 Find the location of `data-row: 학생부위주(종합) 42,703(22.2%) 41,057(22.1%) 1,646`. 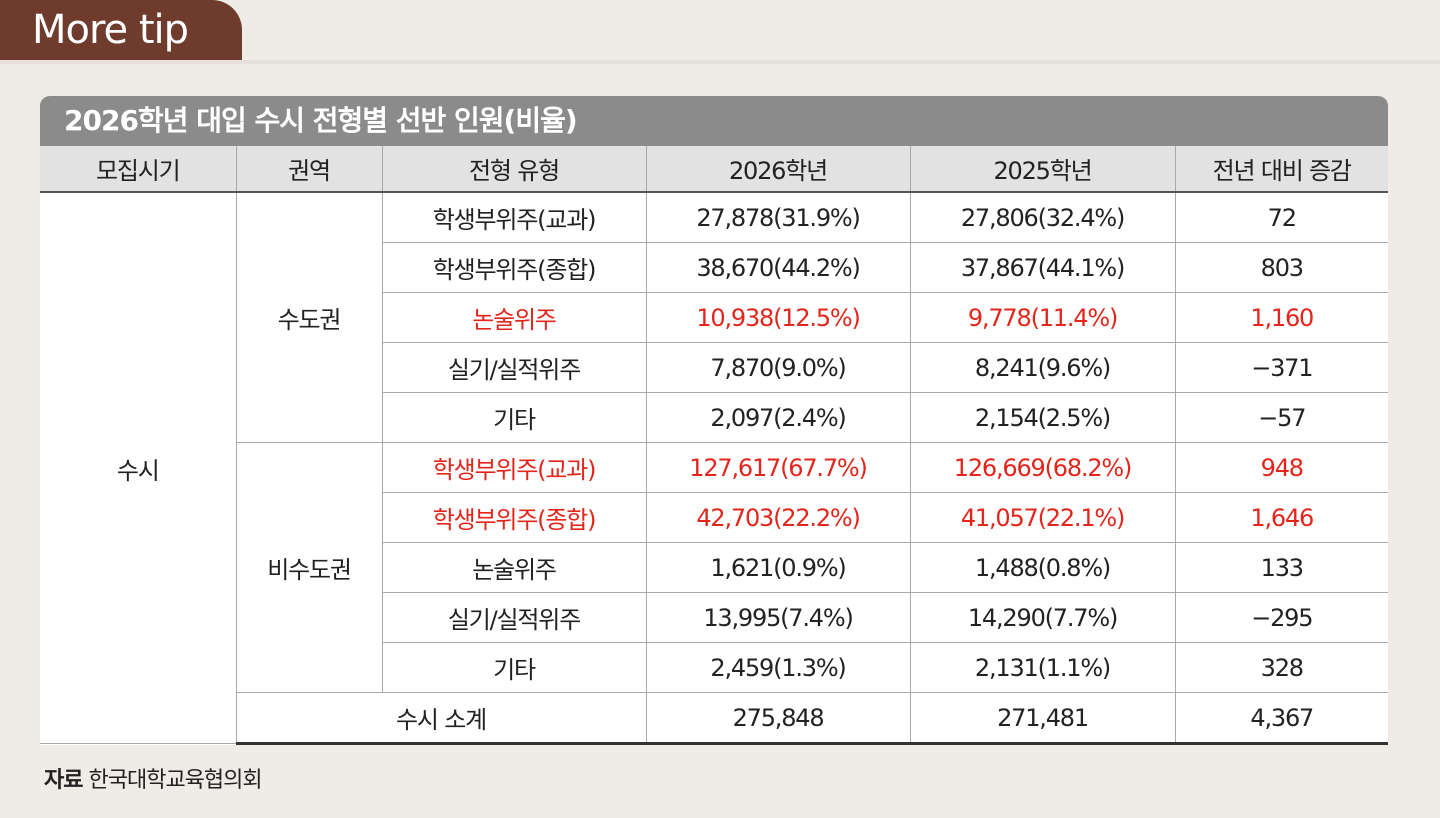

data-row: 학생부위주(종합) 42,703(22.2%) 41,057(22.1%) 1,646 is located at coordinates (714, 517).